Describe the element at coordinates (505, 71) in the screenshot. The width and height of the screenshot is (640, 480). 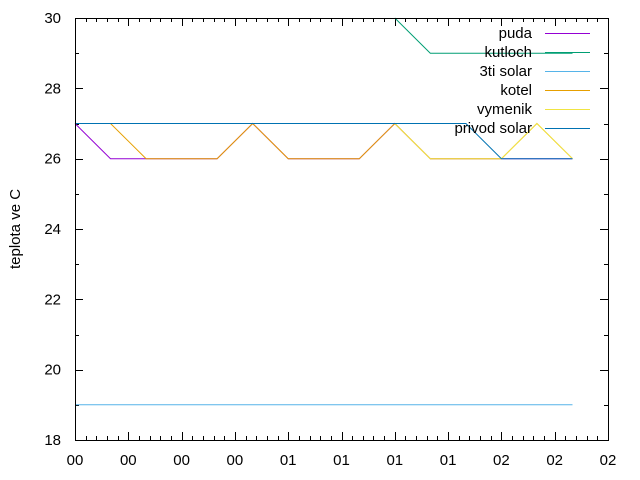
I see `legend-label: 3ti solar` at that location.